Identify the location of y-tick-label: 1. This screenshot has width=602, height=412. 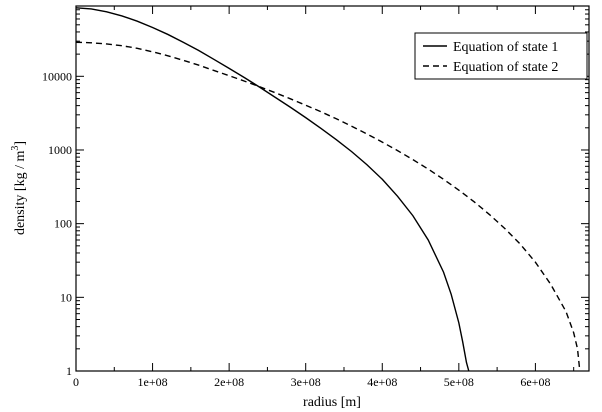
(69, 371).